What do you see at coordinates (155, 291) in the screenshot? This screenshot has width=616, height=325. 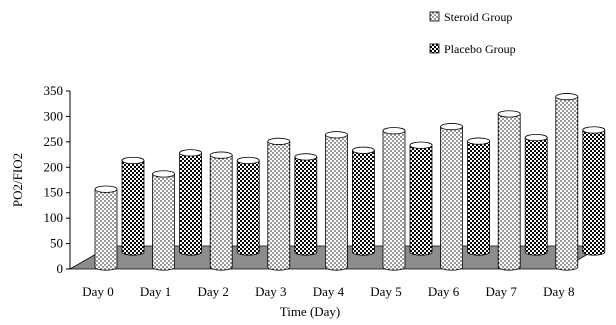 I see `x-tick-label: Day 1` at bounding box center [155, 291].